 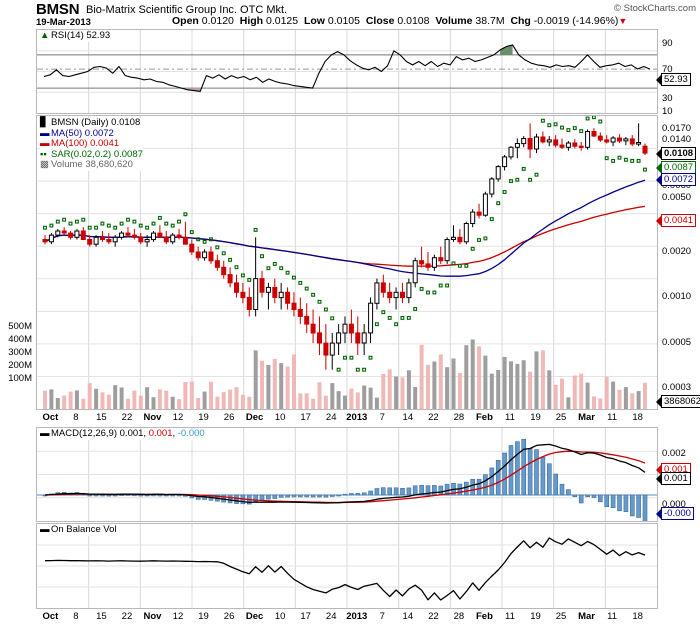 What do you see at coordinates (122, 434) in the screenshot?
I see `macd-legend: ▬ MACD(12,26,9) 0.001, 0.001, -0.000` at bounding box center [122, 434].